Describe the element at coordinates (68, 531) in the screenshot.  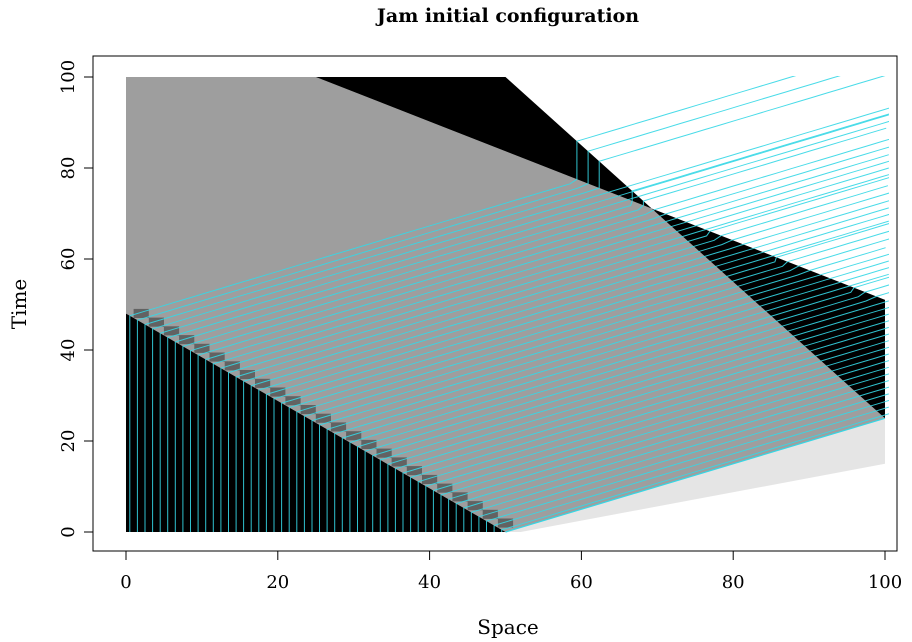
I see `y-tick-label: 0` at that location.